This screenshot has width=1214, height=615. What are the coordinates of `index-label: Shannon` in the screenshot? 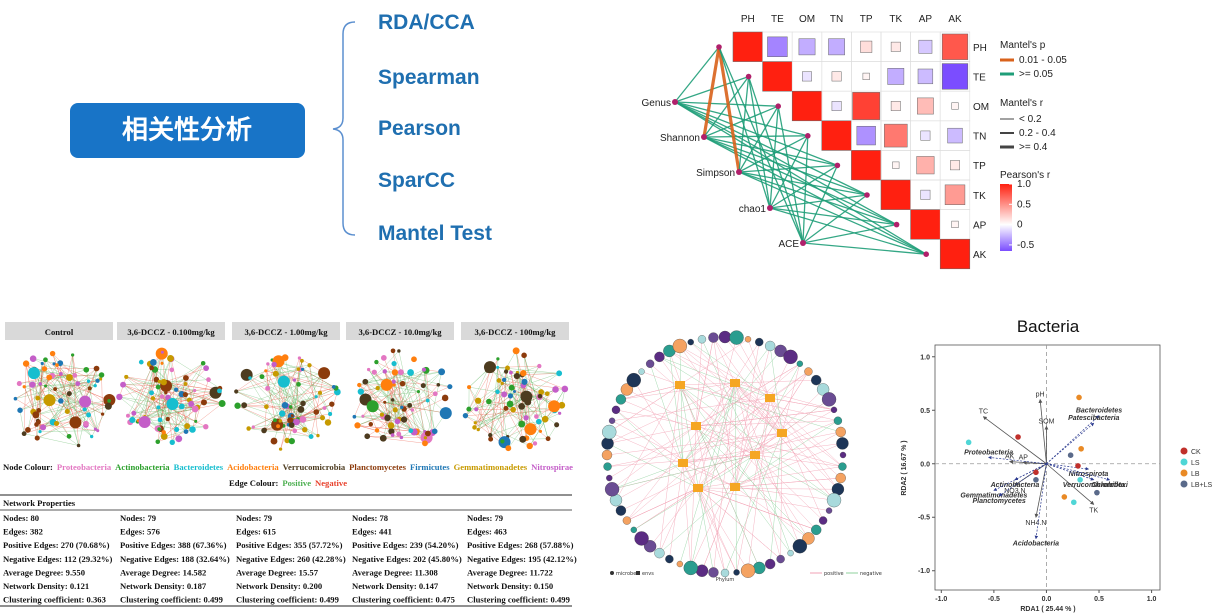 It's located at (680, 138).